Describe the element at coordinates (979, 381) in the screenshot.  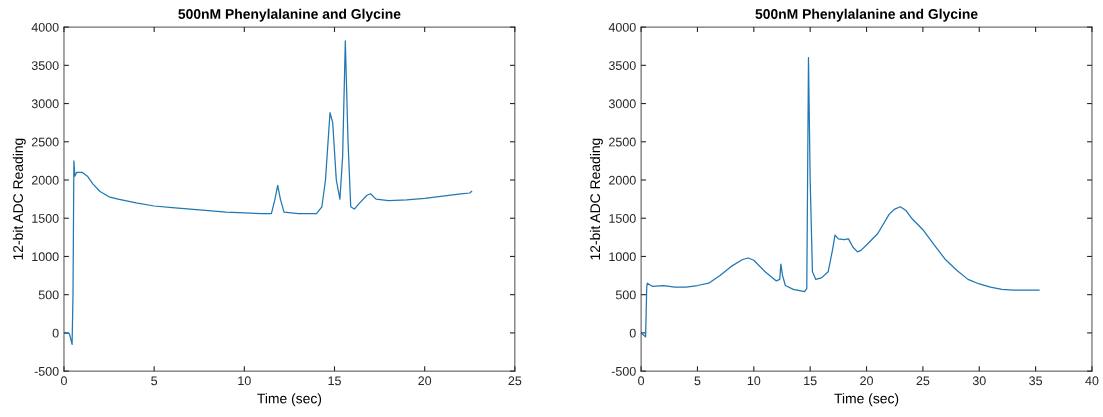
I see `x-tick-label: 30` at that location.